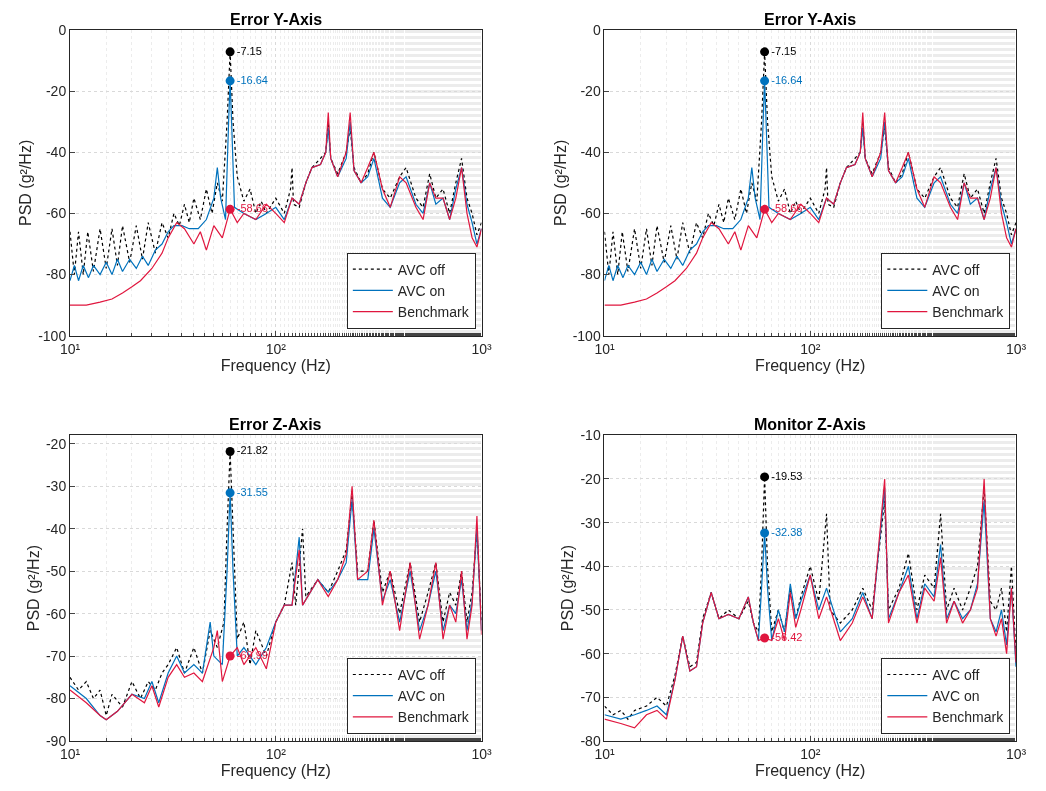 The image size is (1046, 791). Describe the element at coordinates (252, 450) in the screenshot. I see `data-label: -21.82` at that location.